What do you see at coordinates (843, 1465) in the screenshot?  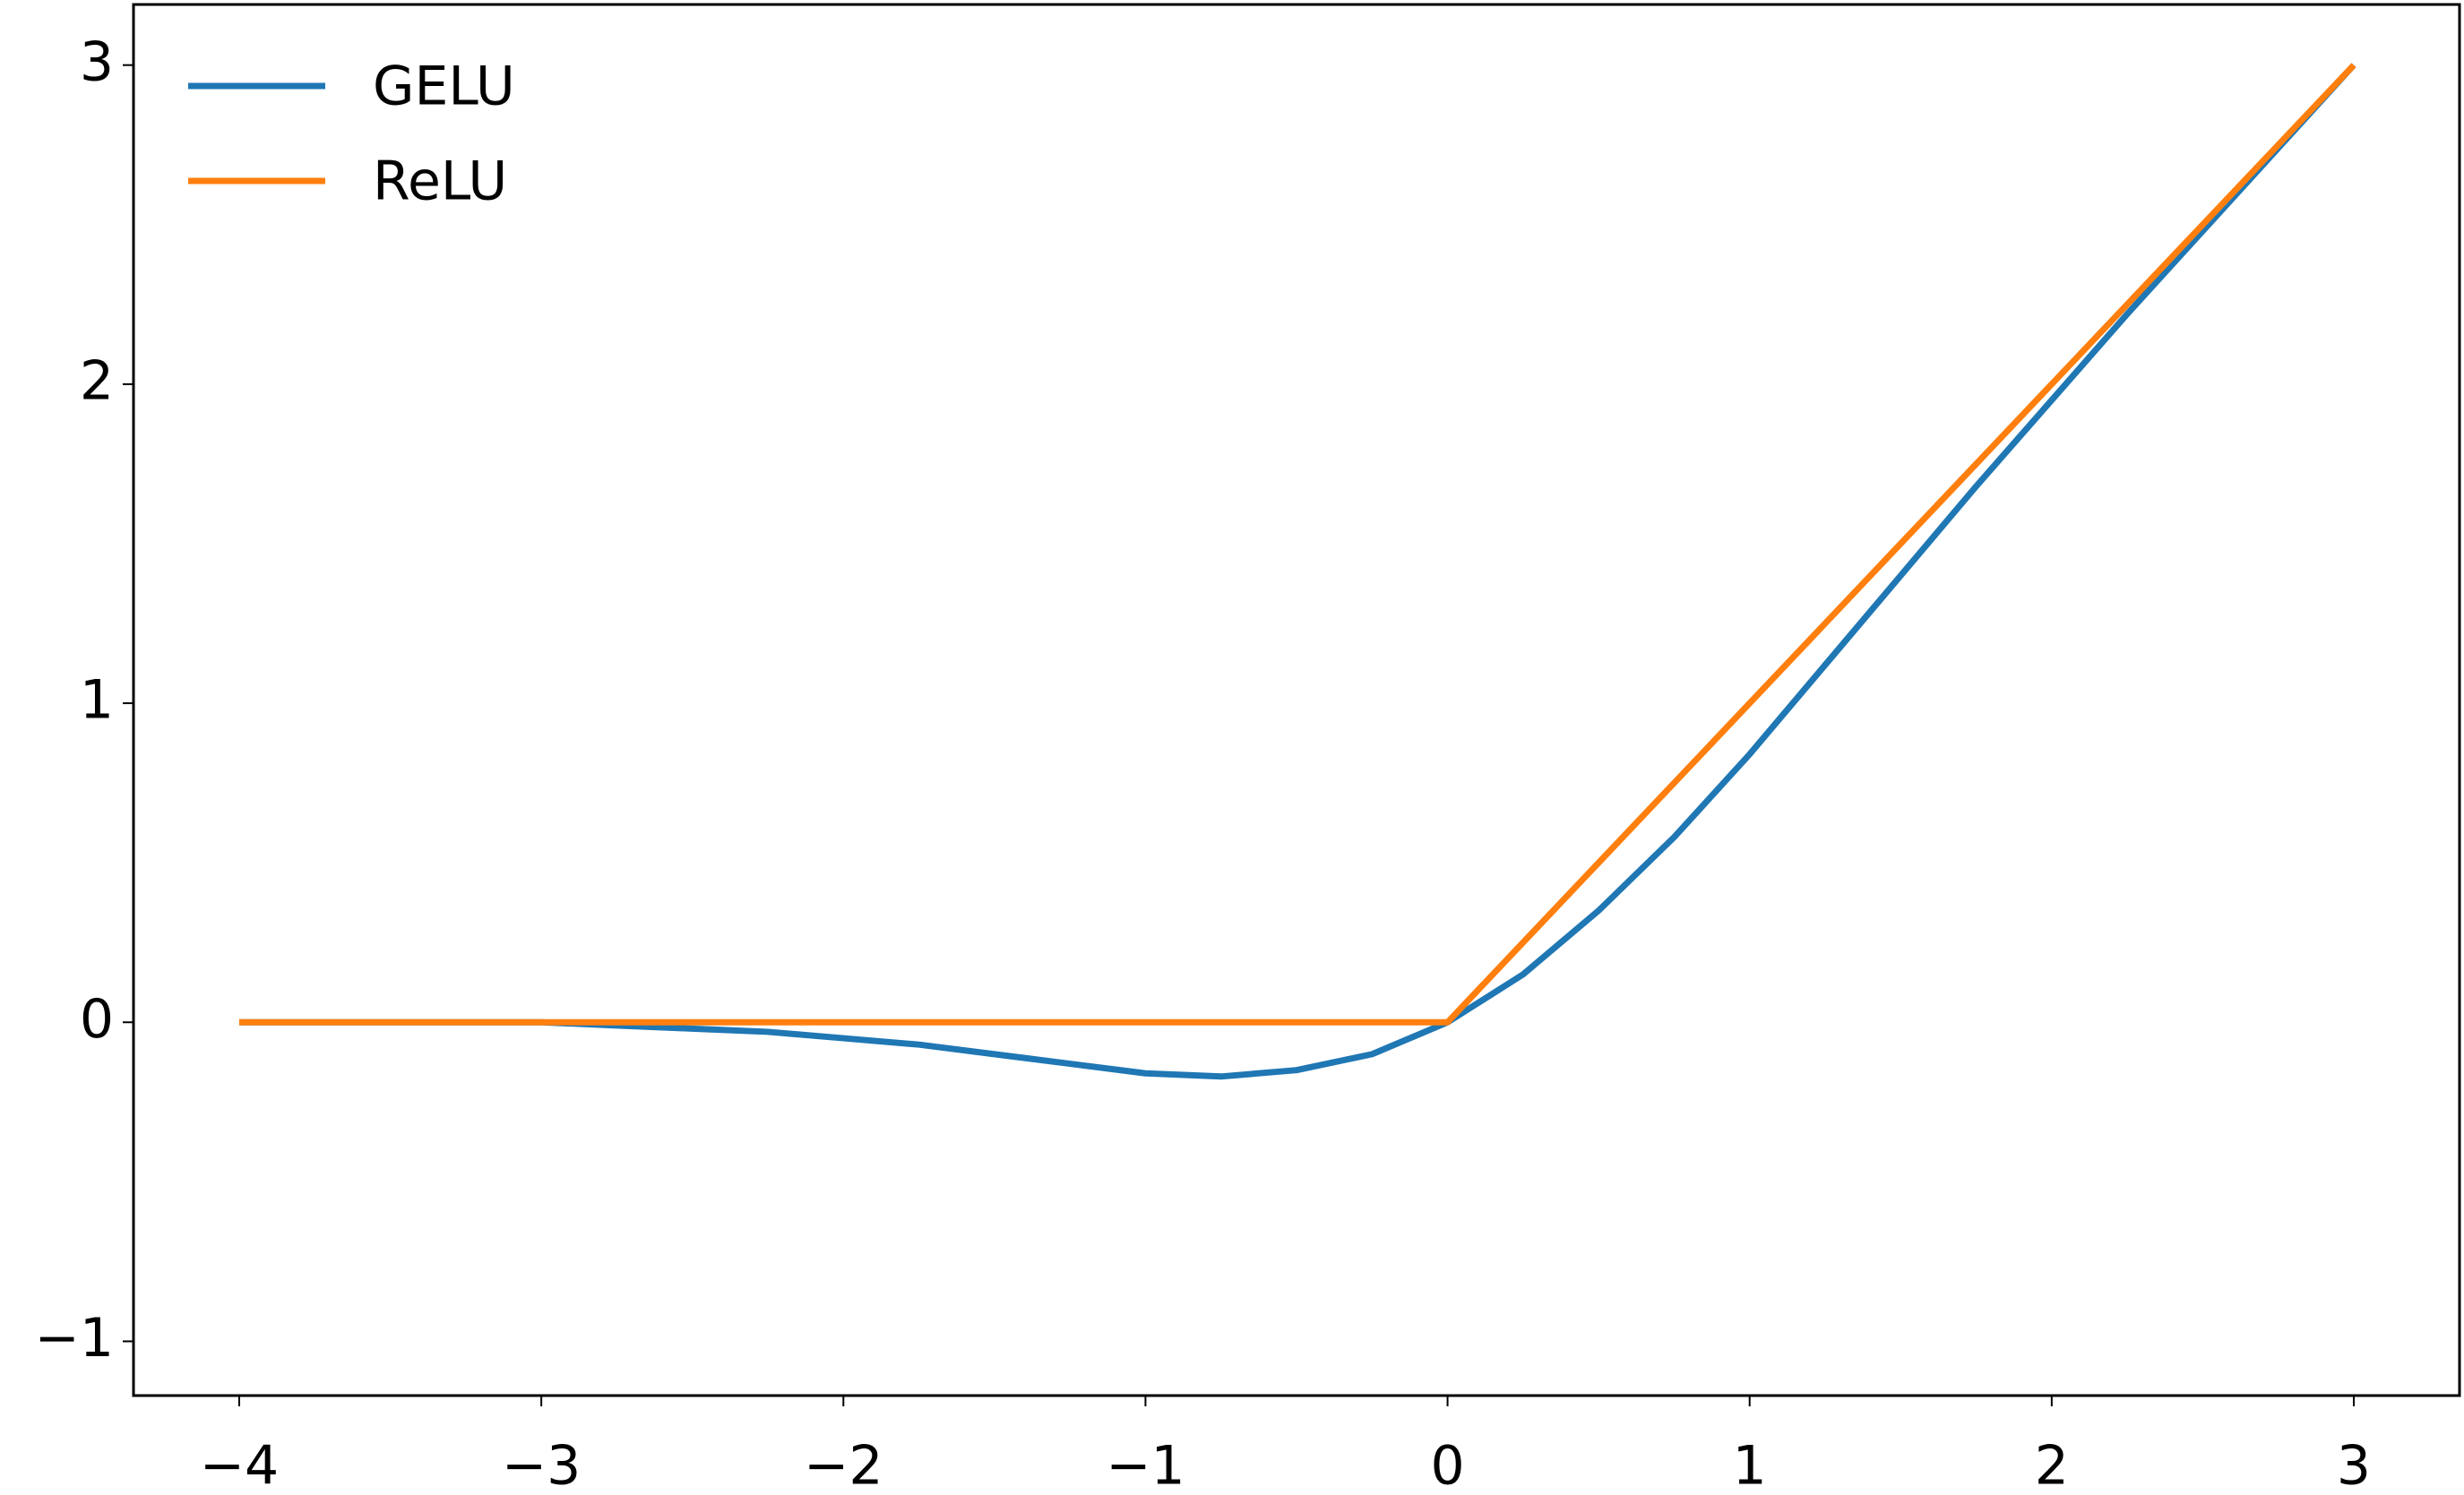 I see `x-tick-label: −2` at bounding box center [843, 1465].